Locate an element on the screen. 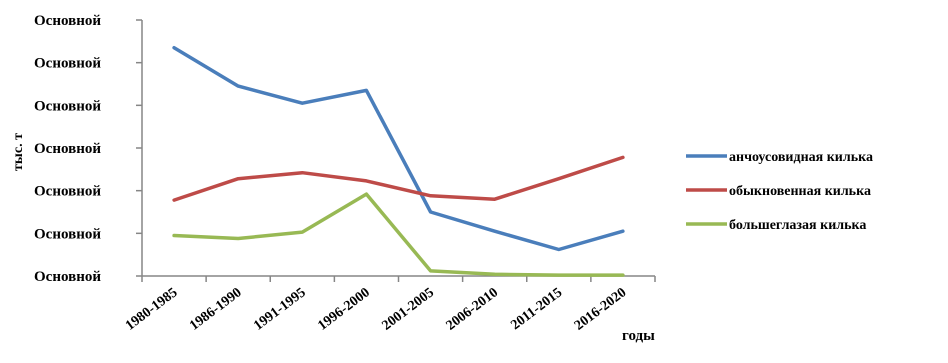  legend-label: анчоусовидная килька is located at coordinates (801, 157).